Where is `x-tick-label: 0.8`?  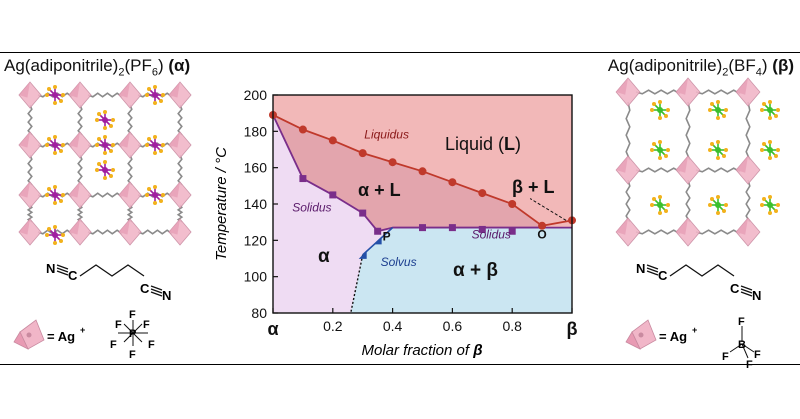 x-tick-label: 0.8 is located at coordinates (512, 326).